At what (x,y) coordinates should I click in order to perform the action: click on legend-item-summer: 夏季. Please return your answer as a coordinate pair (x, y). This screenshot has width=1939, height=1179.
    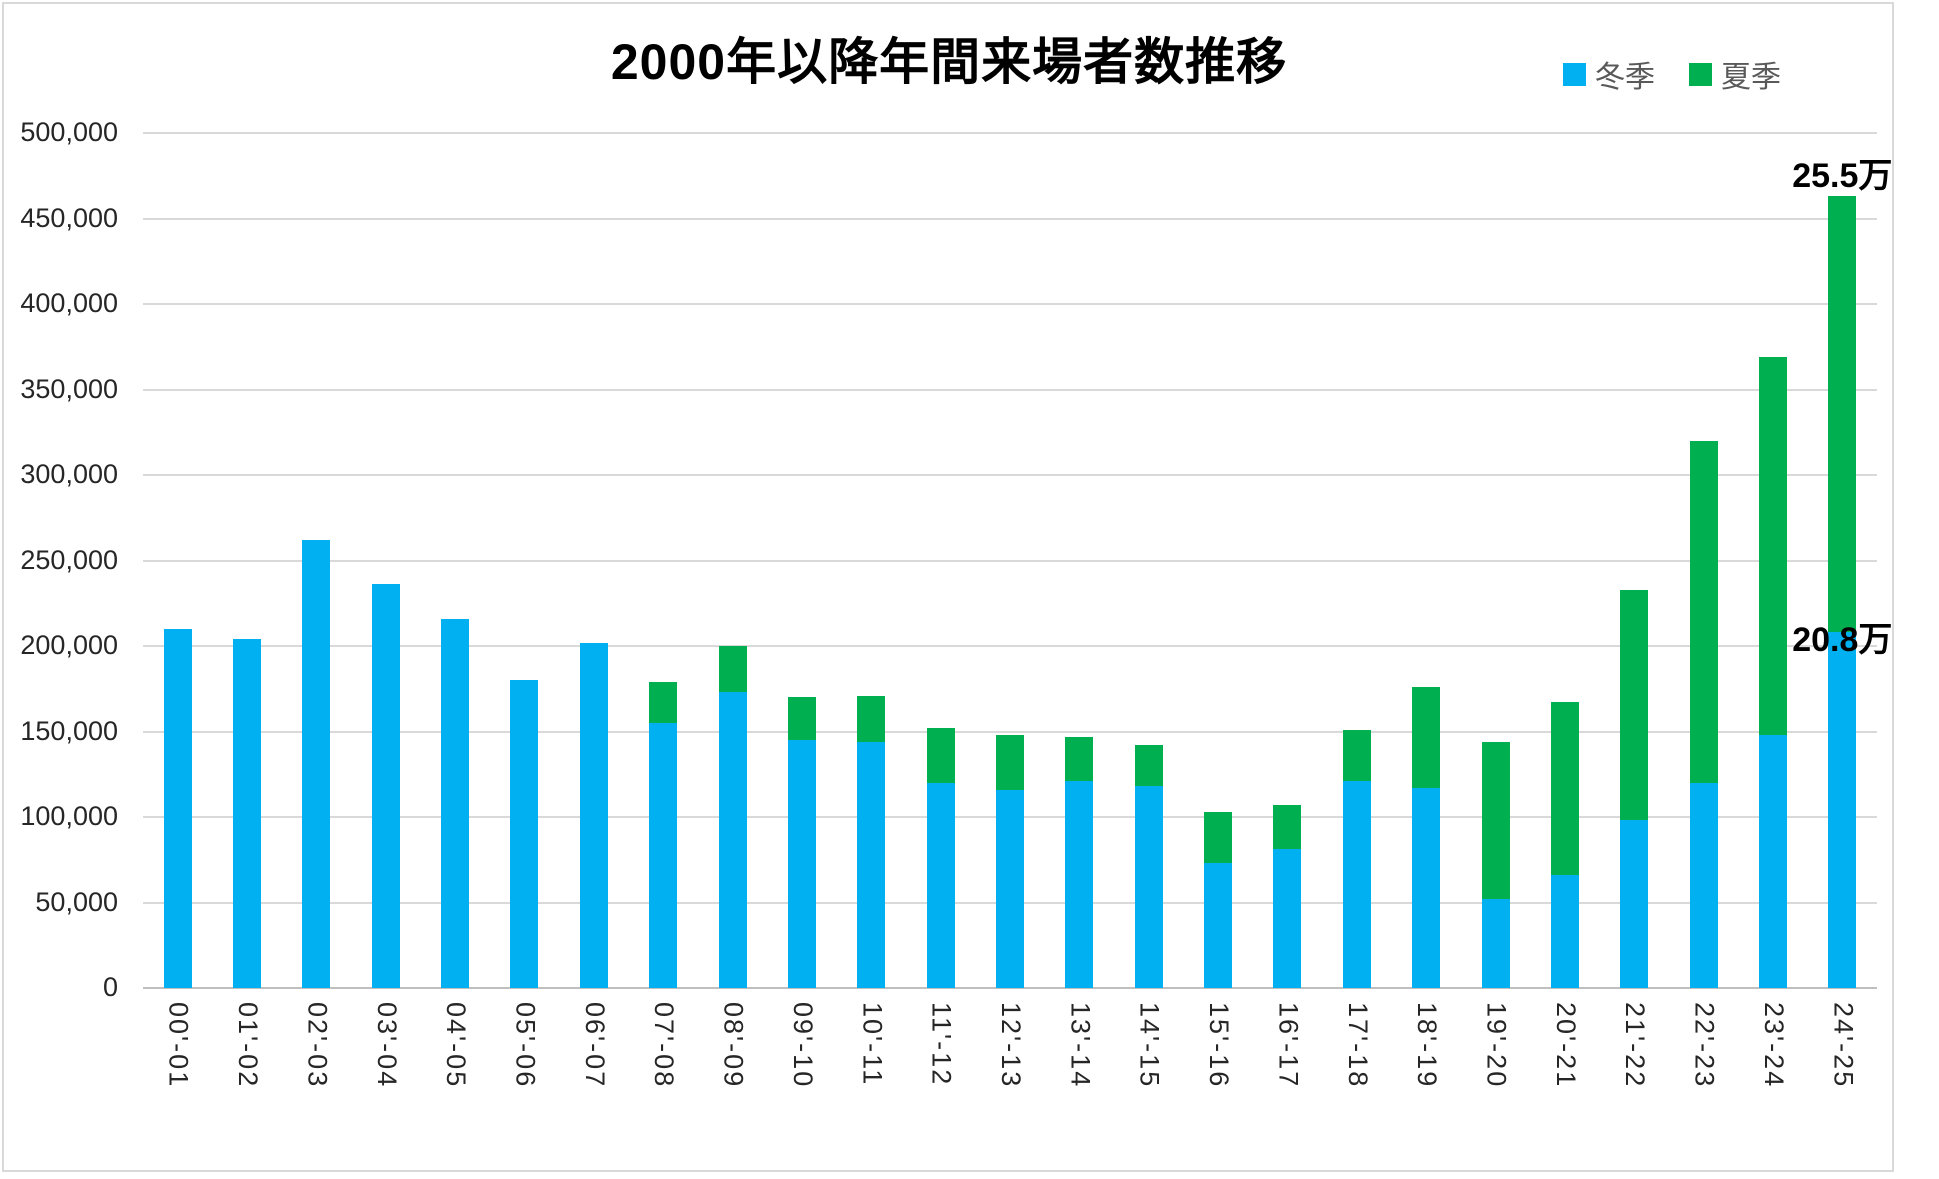
    Looking at the image, I should click on (1735, 74).